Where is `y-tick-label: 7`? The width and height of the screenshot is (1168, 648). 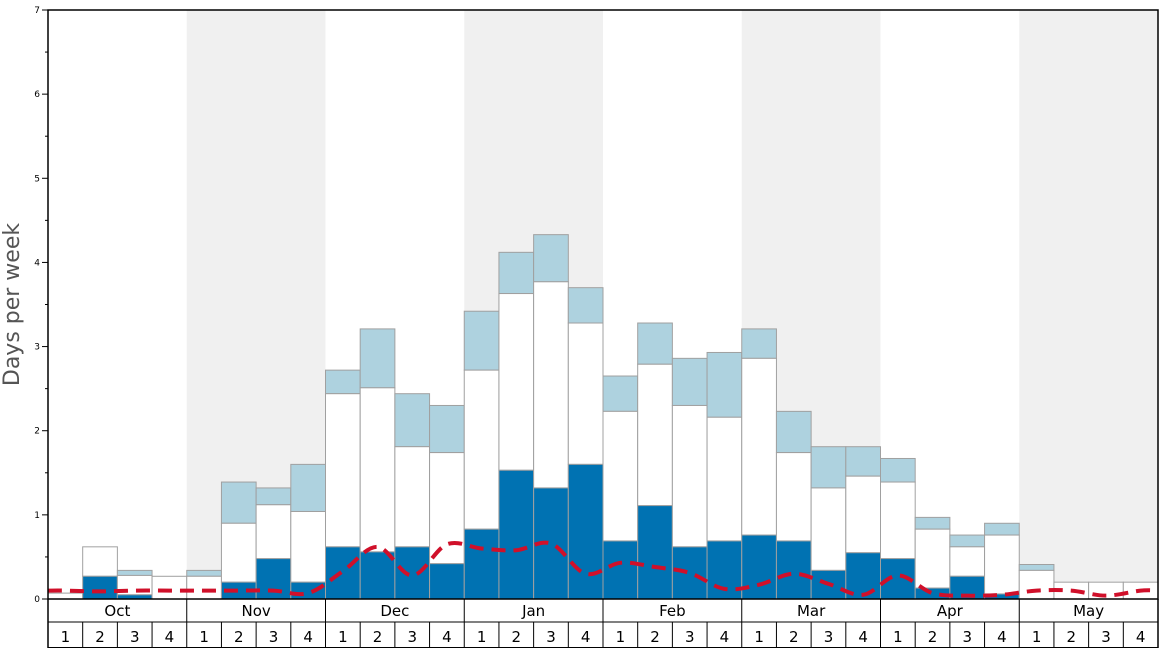
y-tick-label: 7 is located at coordinates (37, 11).